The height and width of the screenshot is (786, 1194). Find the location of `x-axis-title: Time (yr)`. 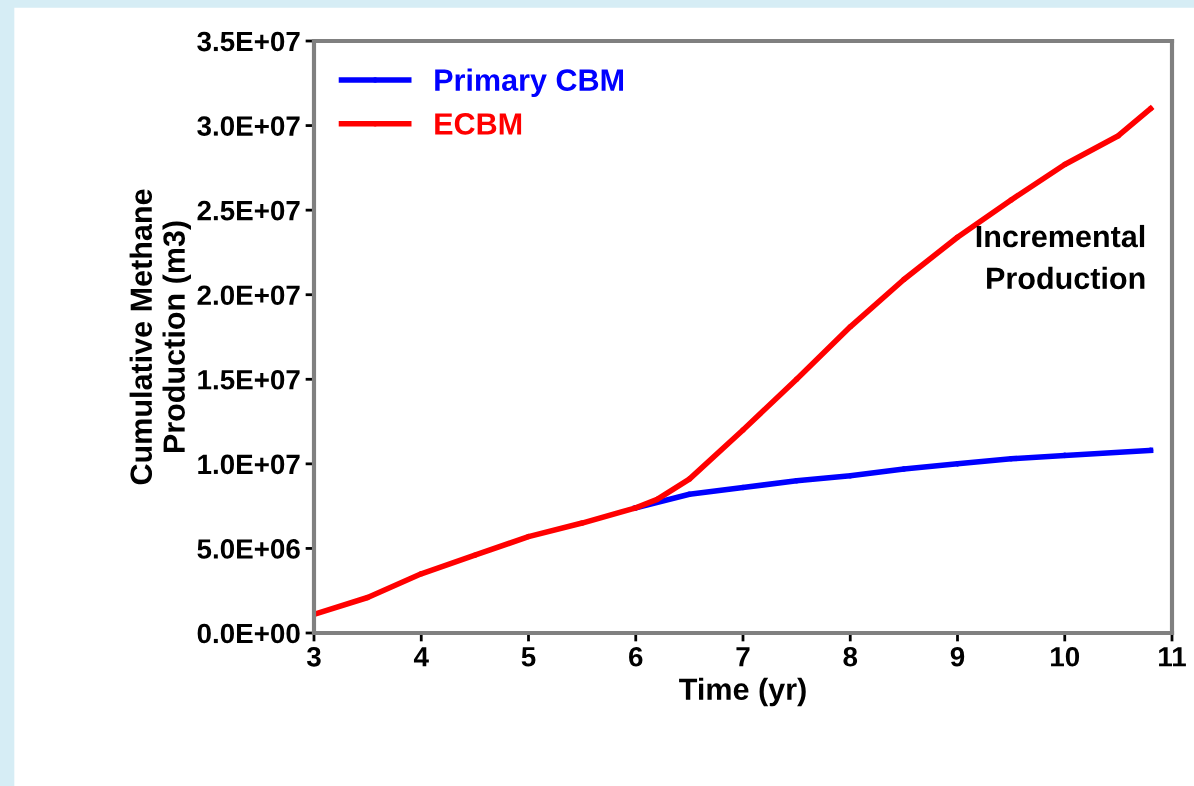

x-axis-title: Time (yr) is located at coordinates (742, 692).